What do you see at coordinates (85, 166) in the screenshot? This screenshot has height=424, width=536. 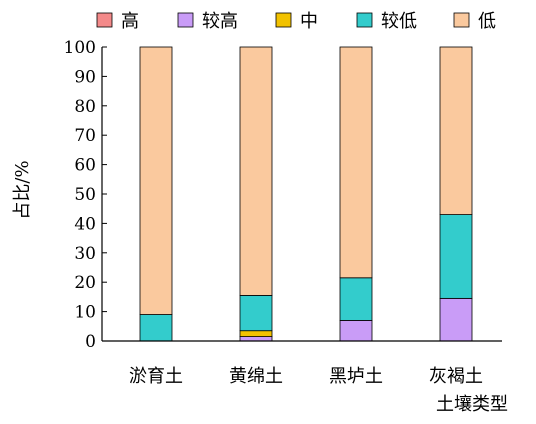 I see `y-tick-label: 60` at bounding box center [85, 166].